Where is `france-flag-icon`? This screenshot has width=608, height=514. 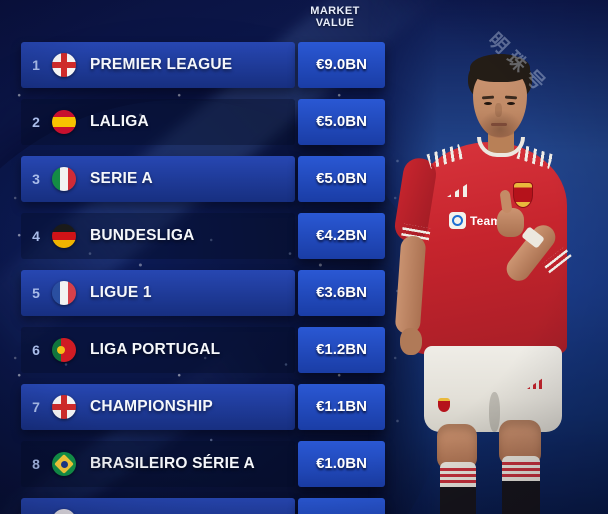 france-flag-icon is located at coordinates (64, 293).